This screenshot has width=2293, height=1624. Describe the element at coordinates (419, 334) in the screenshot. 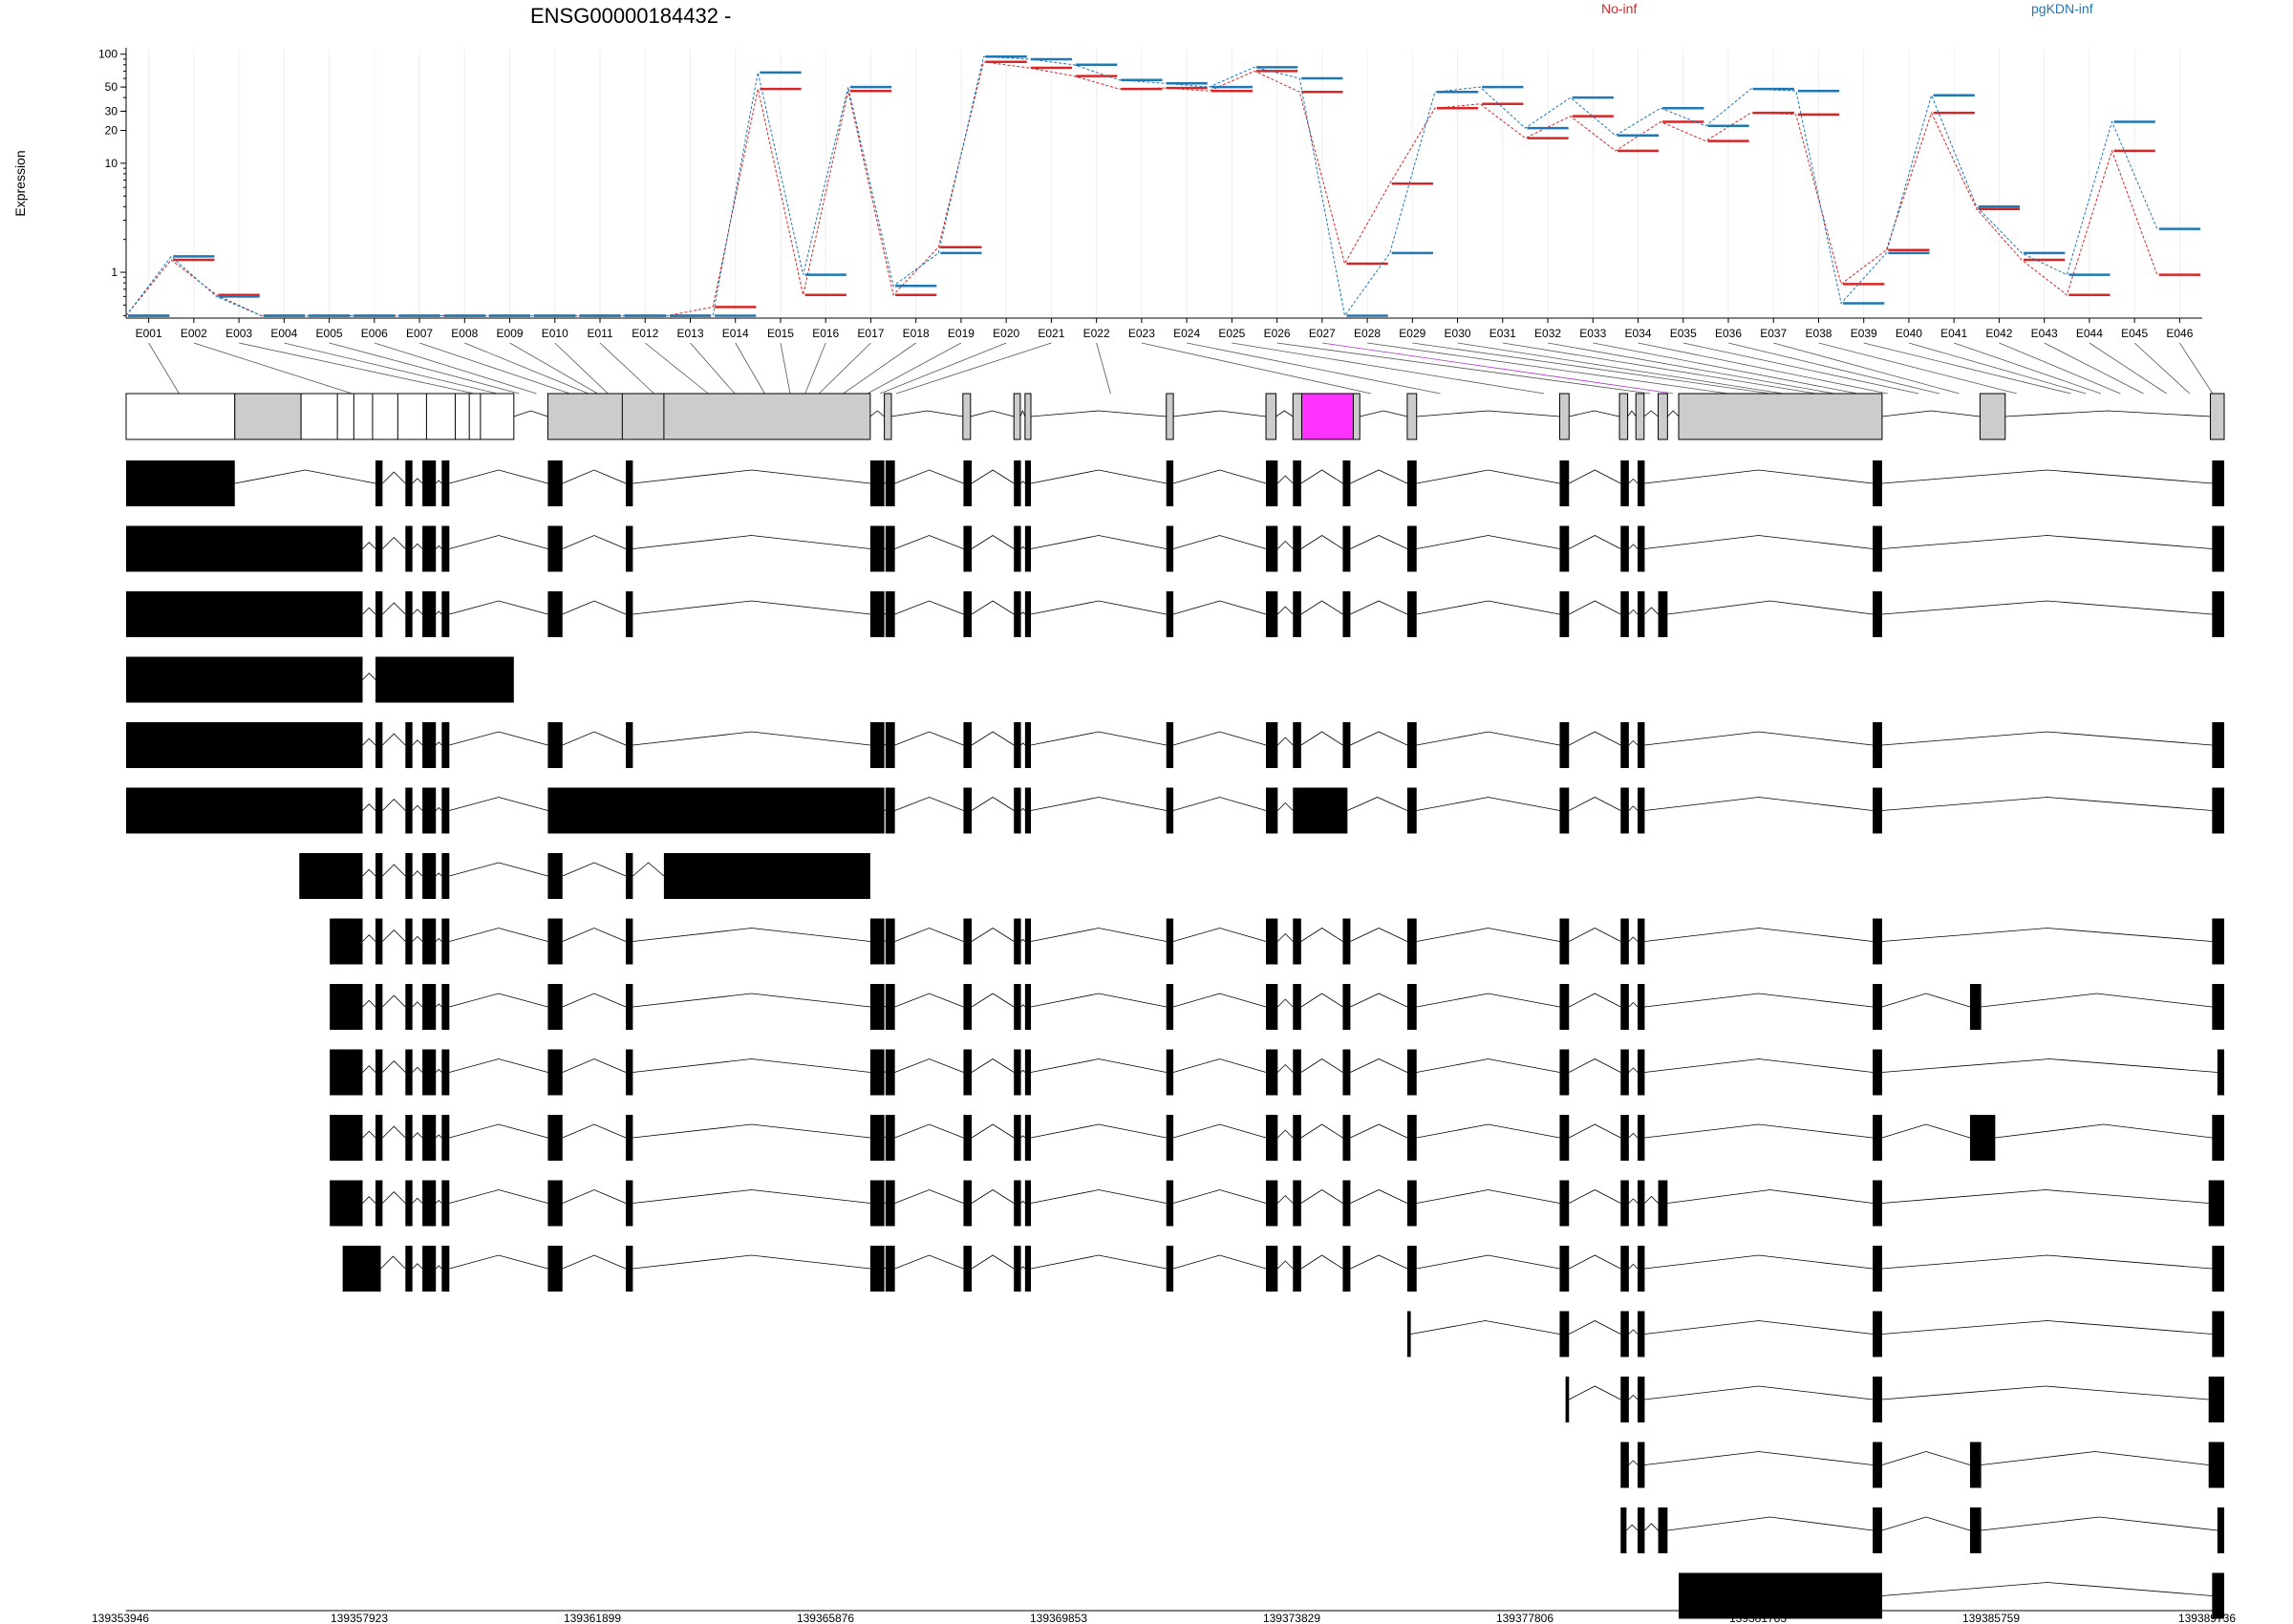

I see `exon-label: E007` at that location.